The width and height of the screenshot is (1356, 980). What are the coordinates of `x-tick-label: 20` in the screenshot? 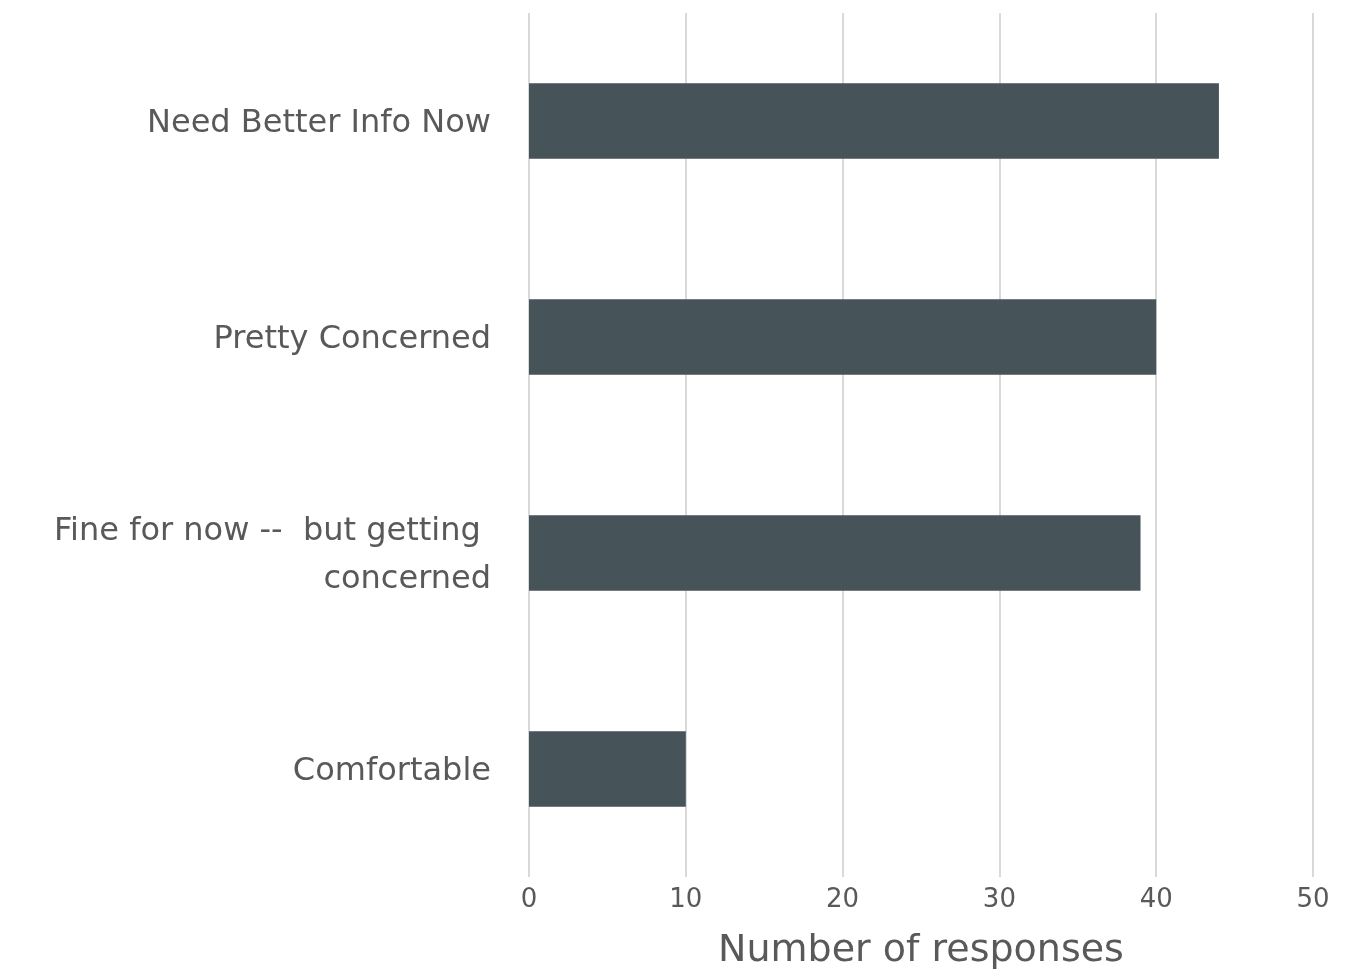 It's located at (843, 898).